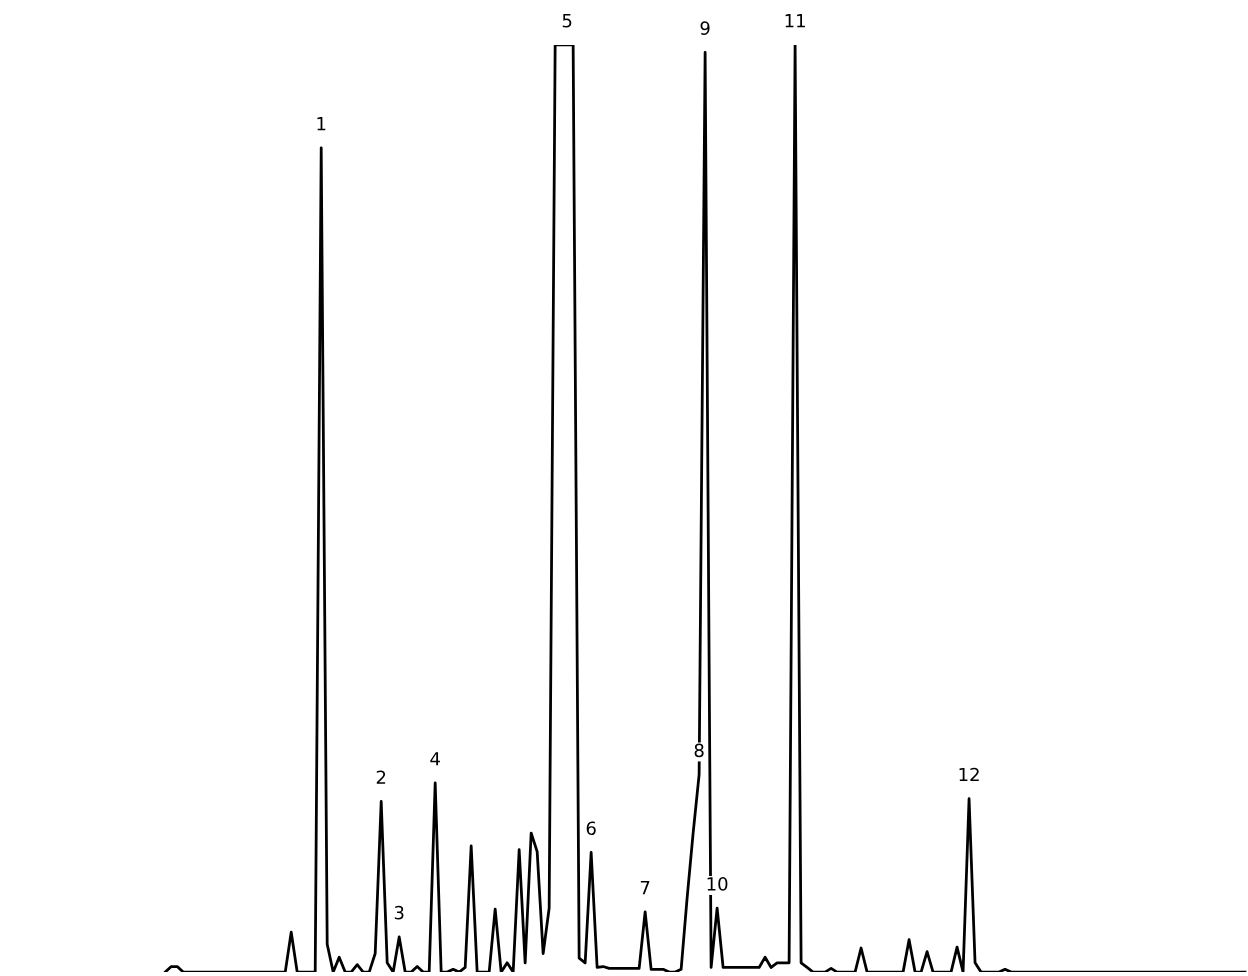 The image size is (1248, 976). I want to click on x-tick-label: 12, so click(969, 774).